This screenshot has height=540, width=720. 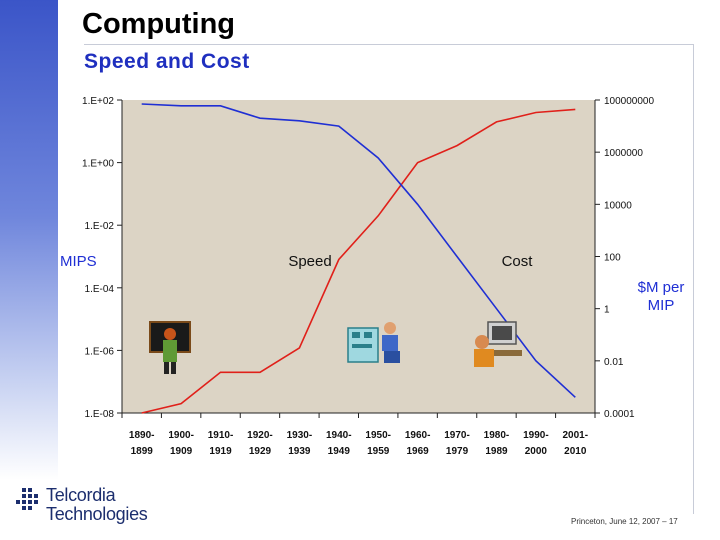 I want to click on right-tick-label: 10000, so click(x=618, y=205).